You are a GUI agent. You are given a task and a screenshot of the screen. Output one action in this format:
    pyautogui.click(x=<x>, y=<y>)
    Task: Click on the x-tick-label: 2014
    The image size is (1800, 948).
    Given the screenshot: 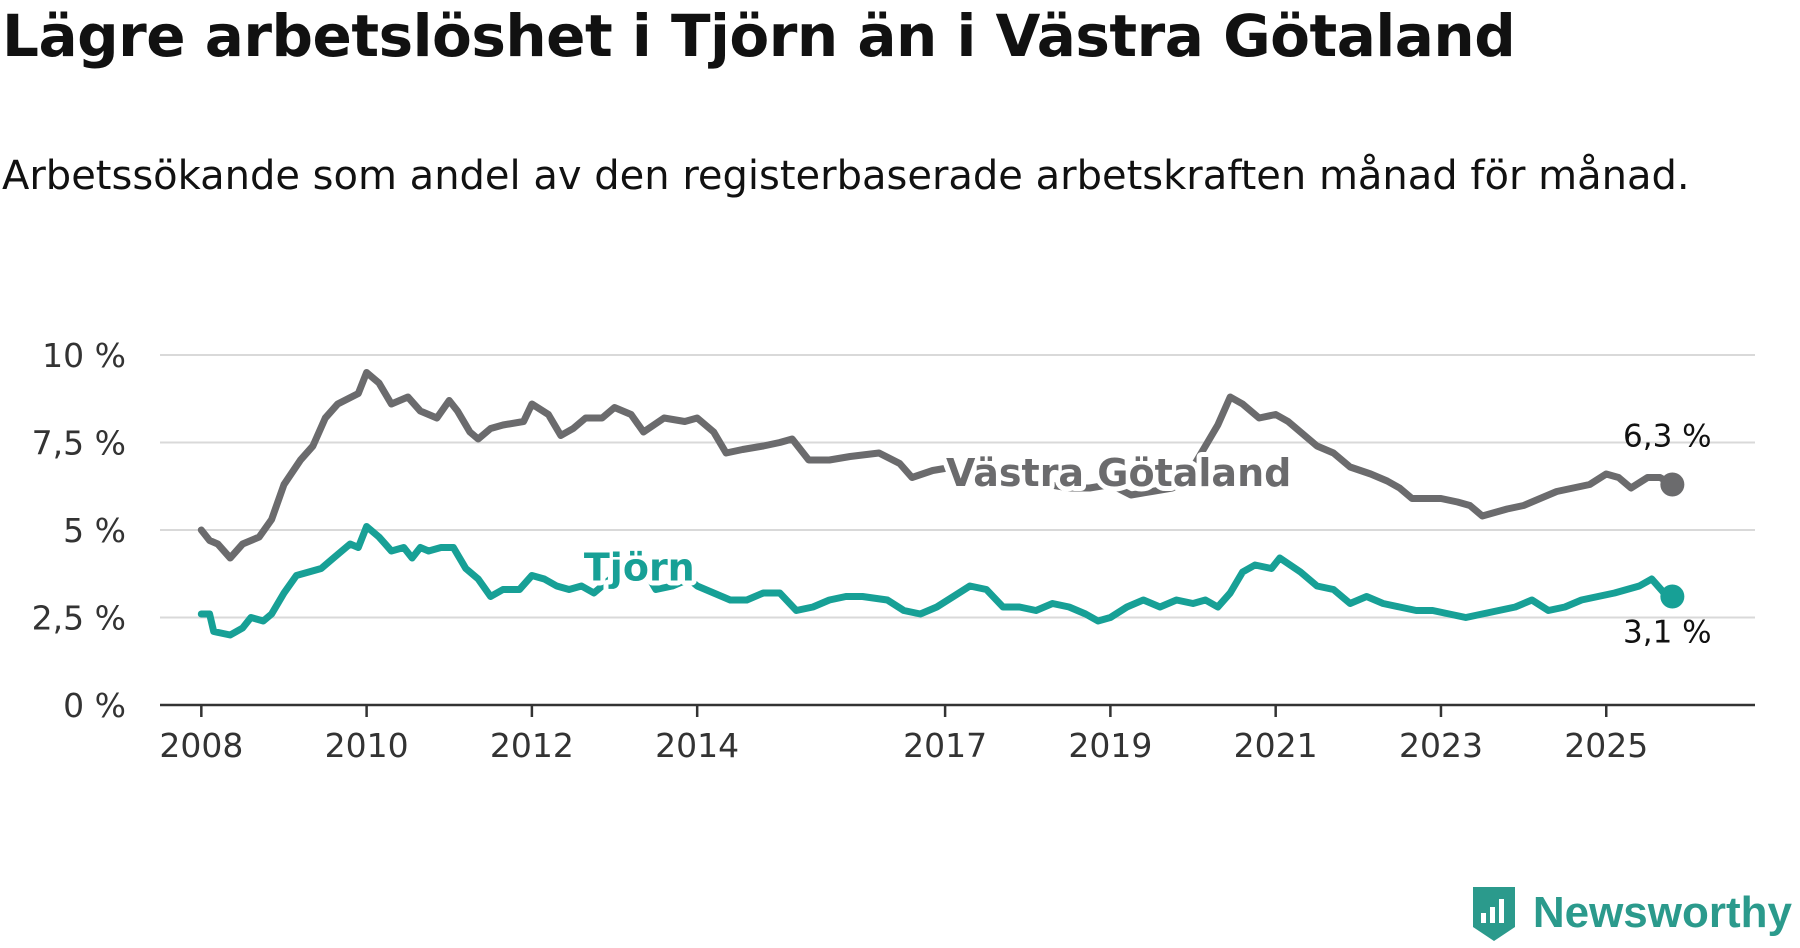 What is the action you would take?
    pyautogui.click(x=697, y=745)
    